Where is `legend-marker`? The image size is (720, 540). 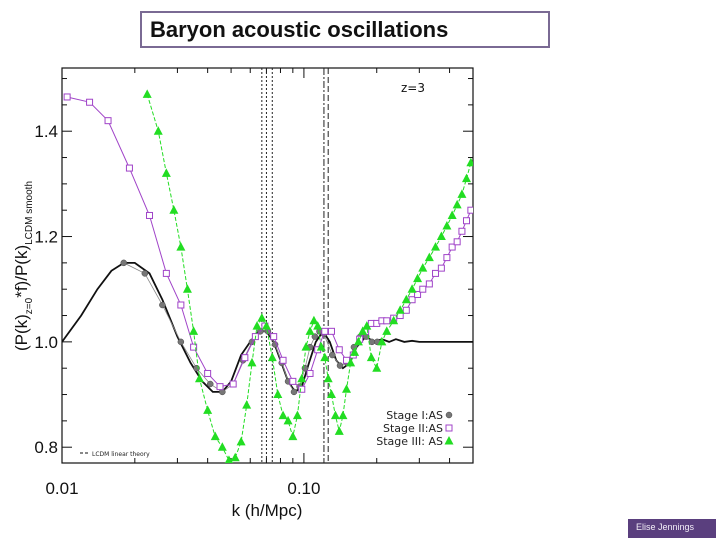 legend-marker is located at coordinates (449, 440).